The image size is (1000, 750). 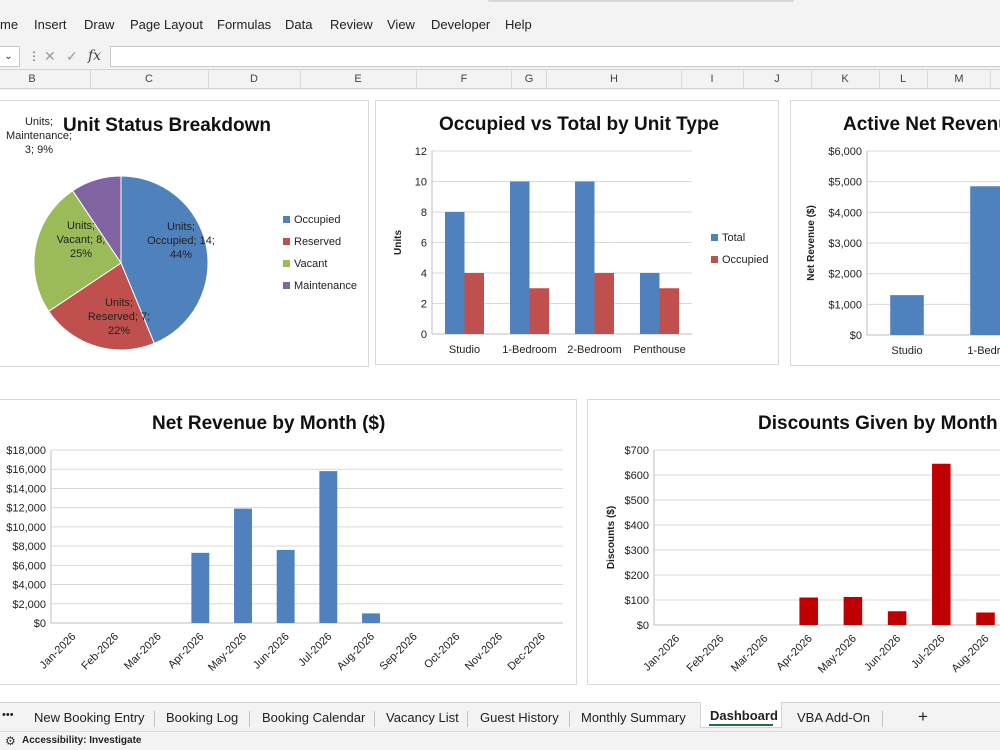 I want to click on y-tick-label: 10, so click(x=421, y=183).